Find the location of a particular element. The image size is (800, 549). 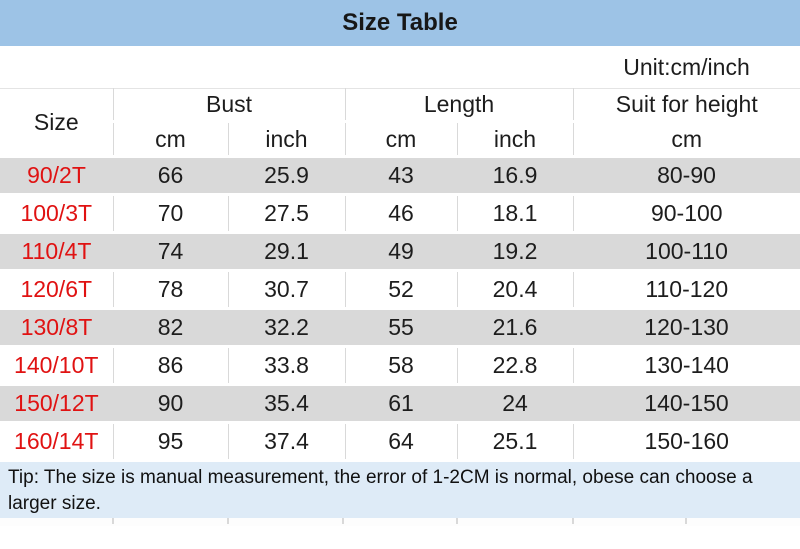

bust-cm-cell: 86 is located at coordinates (171, 365).